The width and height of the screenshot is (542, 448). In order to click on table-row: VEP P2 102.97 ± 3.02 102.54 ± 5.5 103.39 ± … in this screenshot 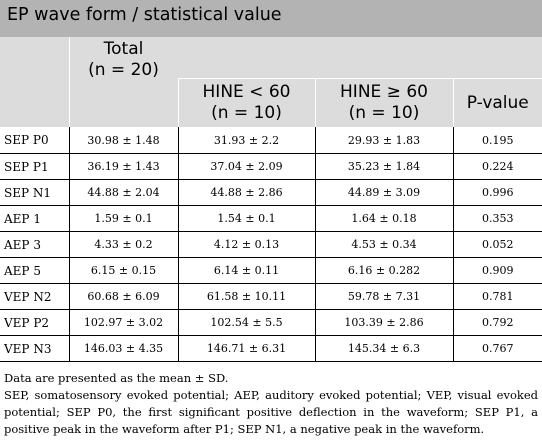, I will do `click(271, 322)`.